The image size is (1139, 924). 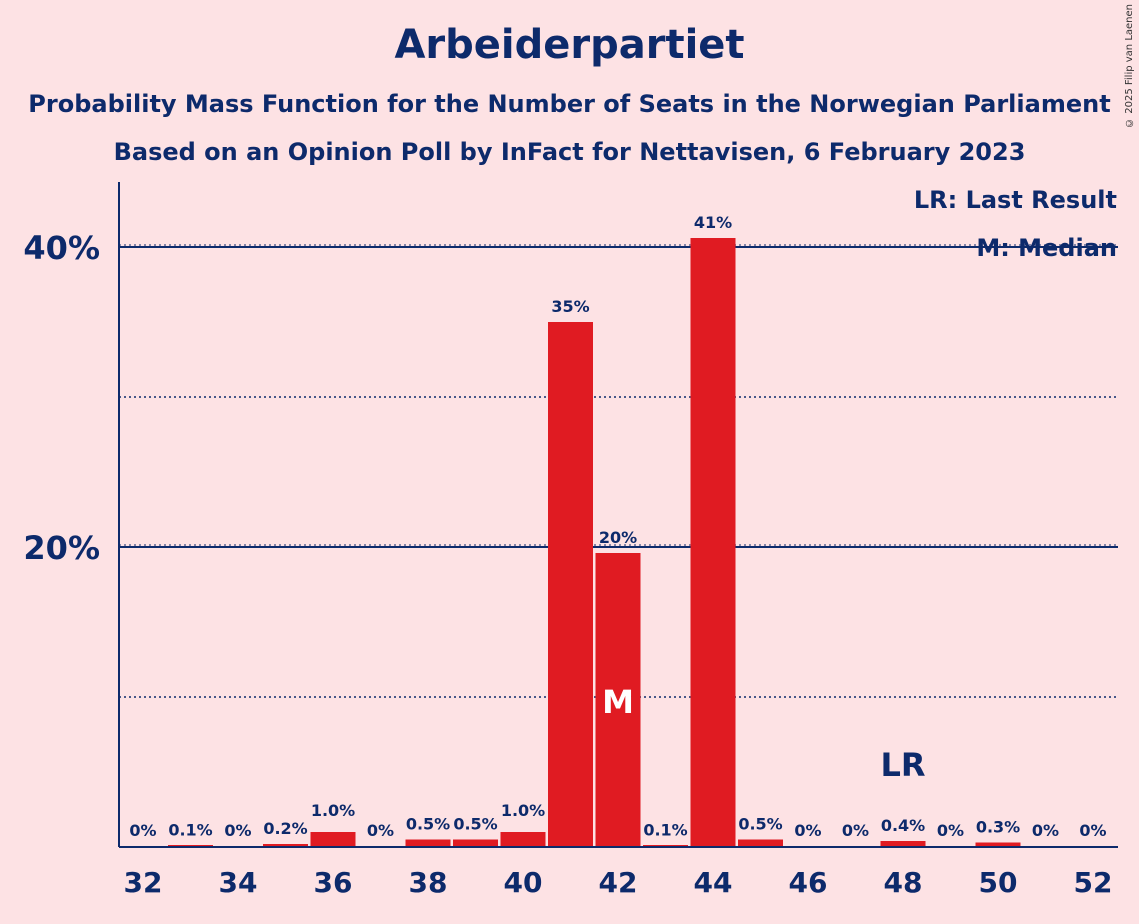 I want to click on data-label-seat-51: 0%, so click(x=1045, y=830).